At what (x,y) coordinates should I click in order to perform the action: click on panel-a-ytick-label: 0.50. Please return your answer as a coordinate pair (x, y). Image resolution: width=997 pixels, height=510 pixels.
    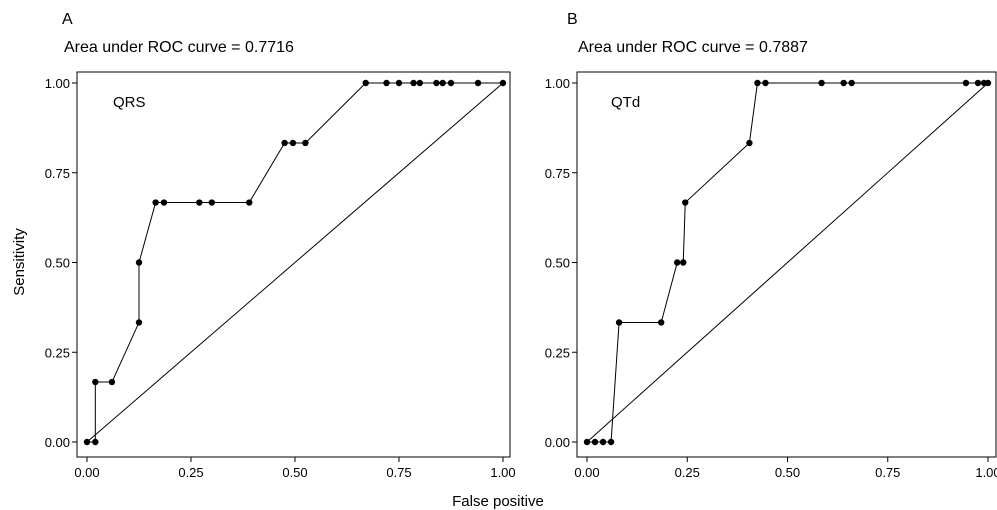
    Looking at the image, I should click on (57, 263).